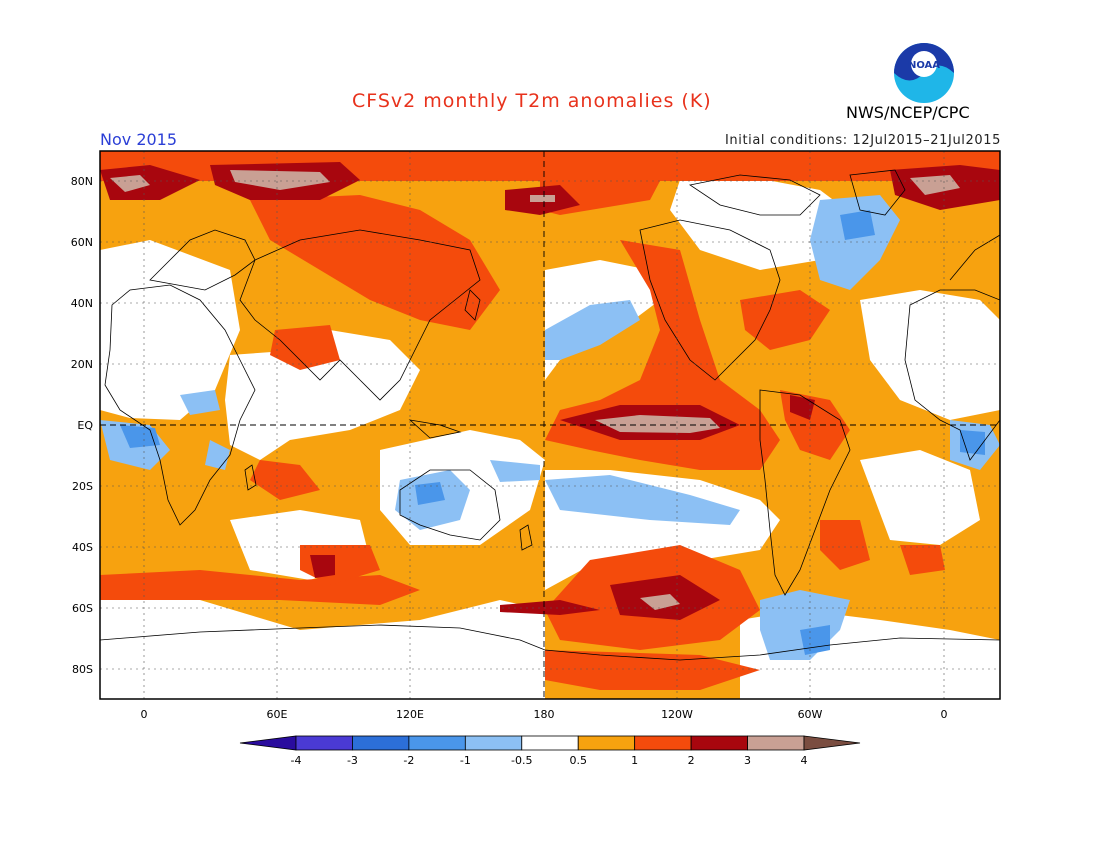  I want to click on lat-label: 80S, so click(82, 669).